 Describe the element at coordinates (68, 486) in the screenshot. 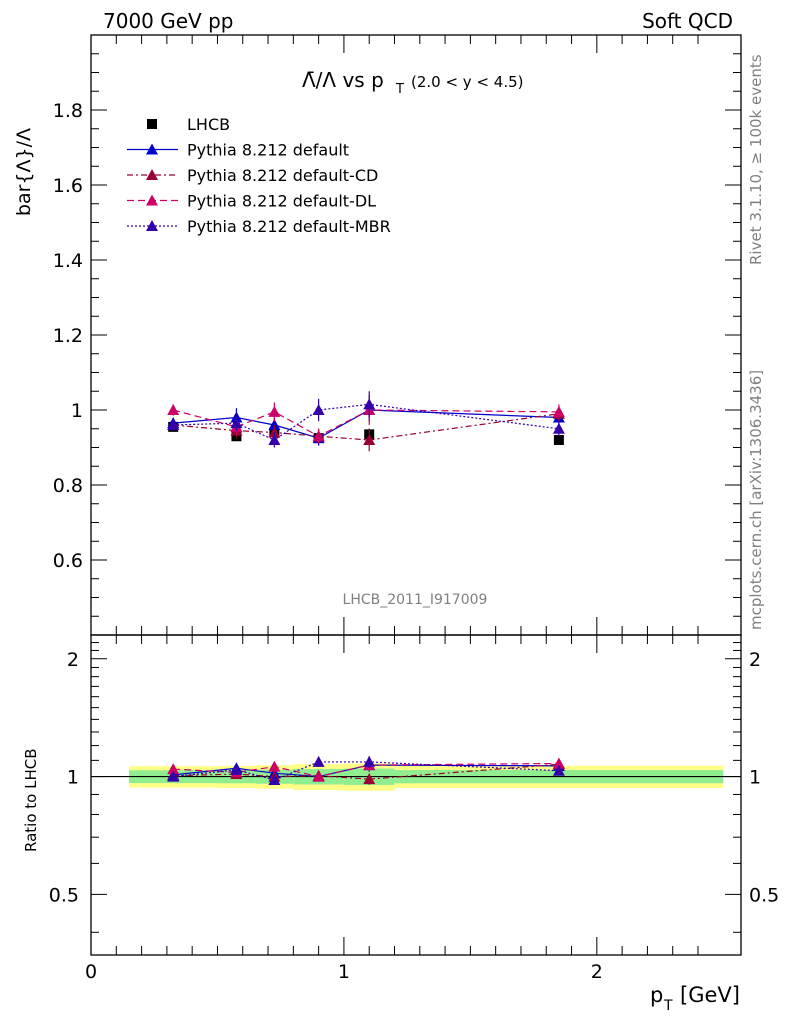

I see `y-tick-label-1: 0.8` at that location.